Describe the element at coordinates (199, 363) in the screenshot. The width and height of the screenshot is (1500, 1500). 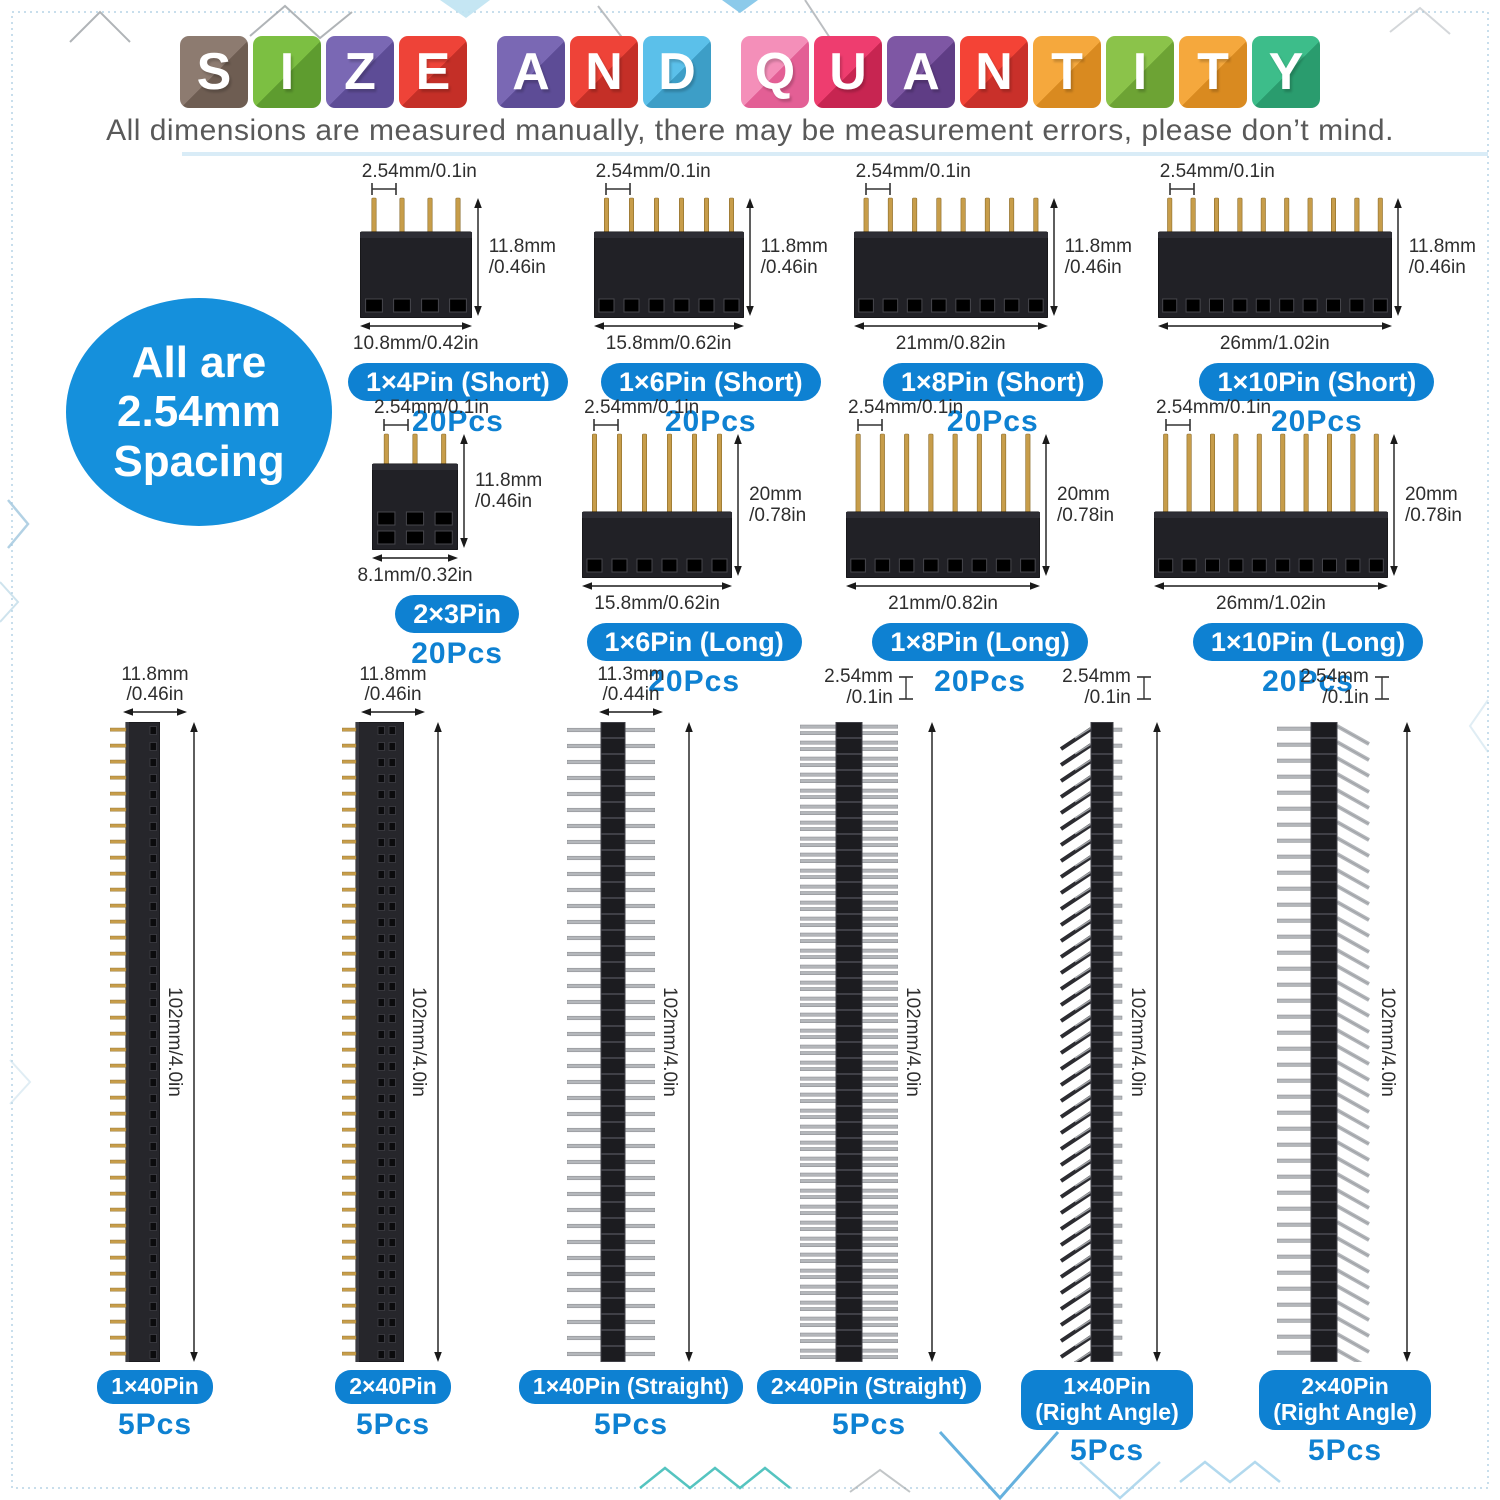
I see `badge-line: All are` at that location.